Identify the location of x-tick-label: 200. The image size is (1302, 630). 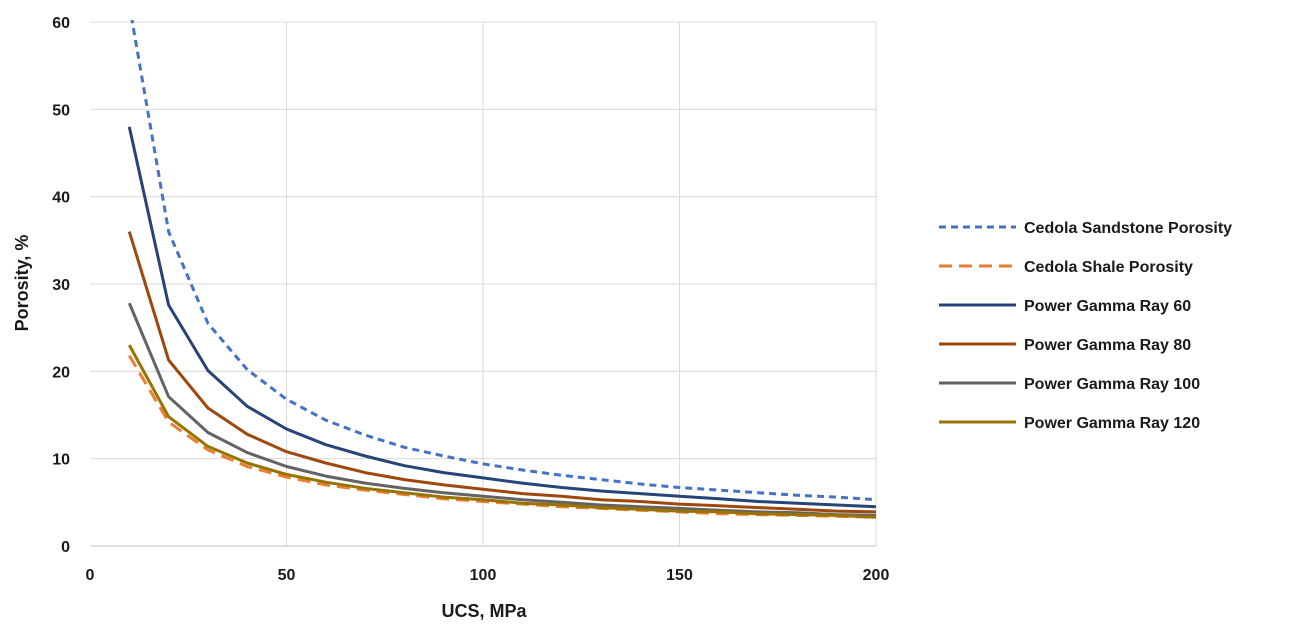
(876, 575).